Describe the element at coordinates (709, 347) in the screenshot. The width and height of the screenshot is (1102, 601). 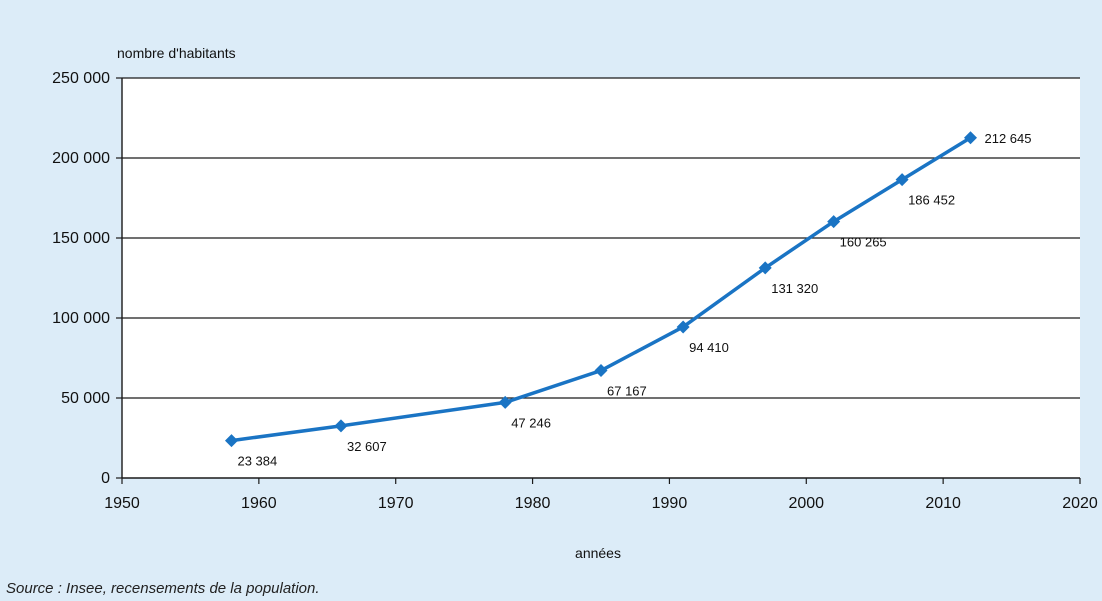
I see `data-label: 94 410` at that location.